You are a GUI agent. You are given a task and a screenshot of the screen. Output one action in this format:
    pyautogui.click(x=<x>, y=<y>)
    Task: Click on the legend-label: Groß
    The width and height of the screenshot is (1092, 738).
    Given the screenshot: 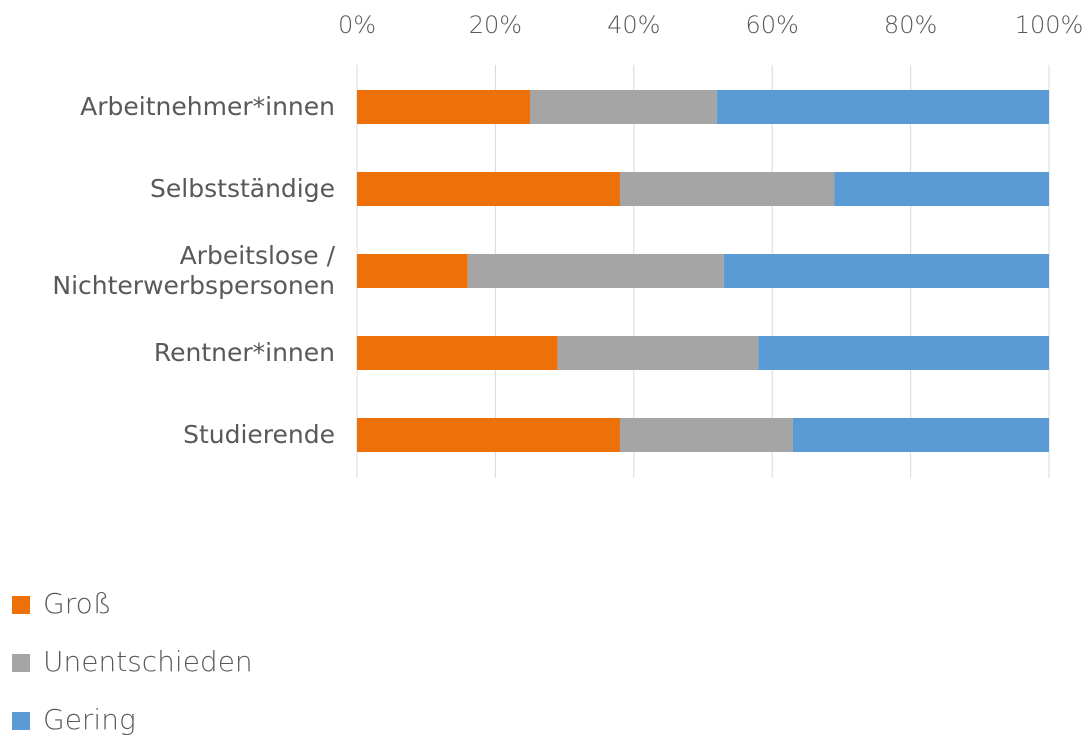 What is the action you would take?
    pyautogui.click(x=77, y=603)
    